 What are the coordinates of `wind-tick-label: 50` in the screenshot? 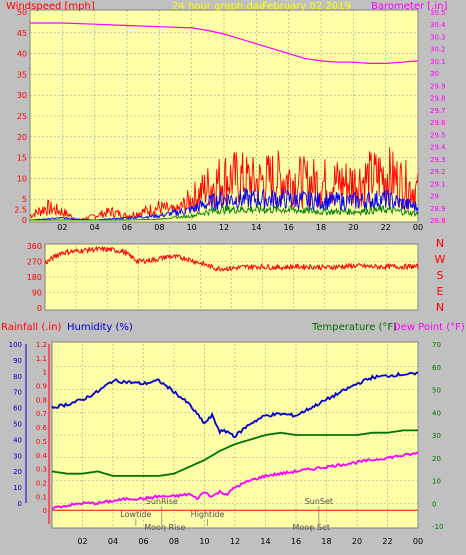 It's located at (22, 12).